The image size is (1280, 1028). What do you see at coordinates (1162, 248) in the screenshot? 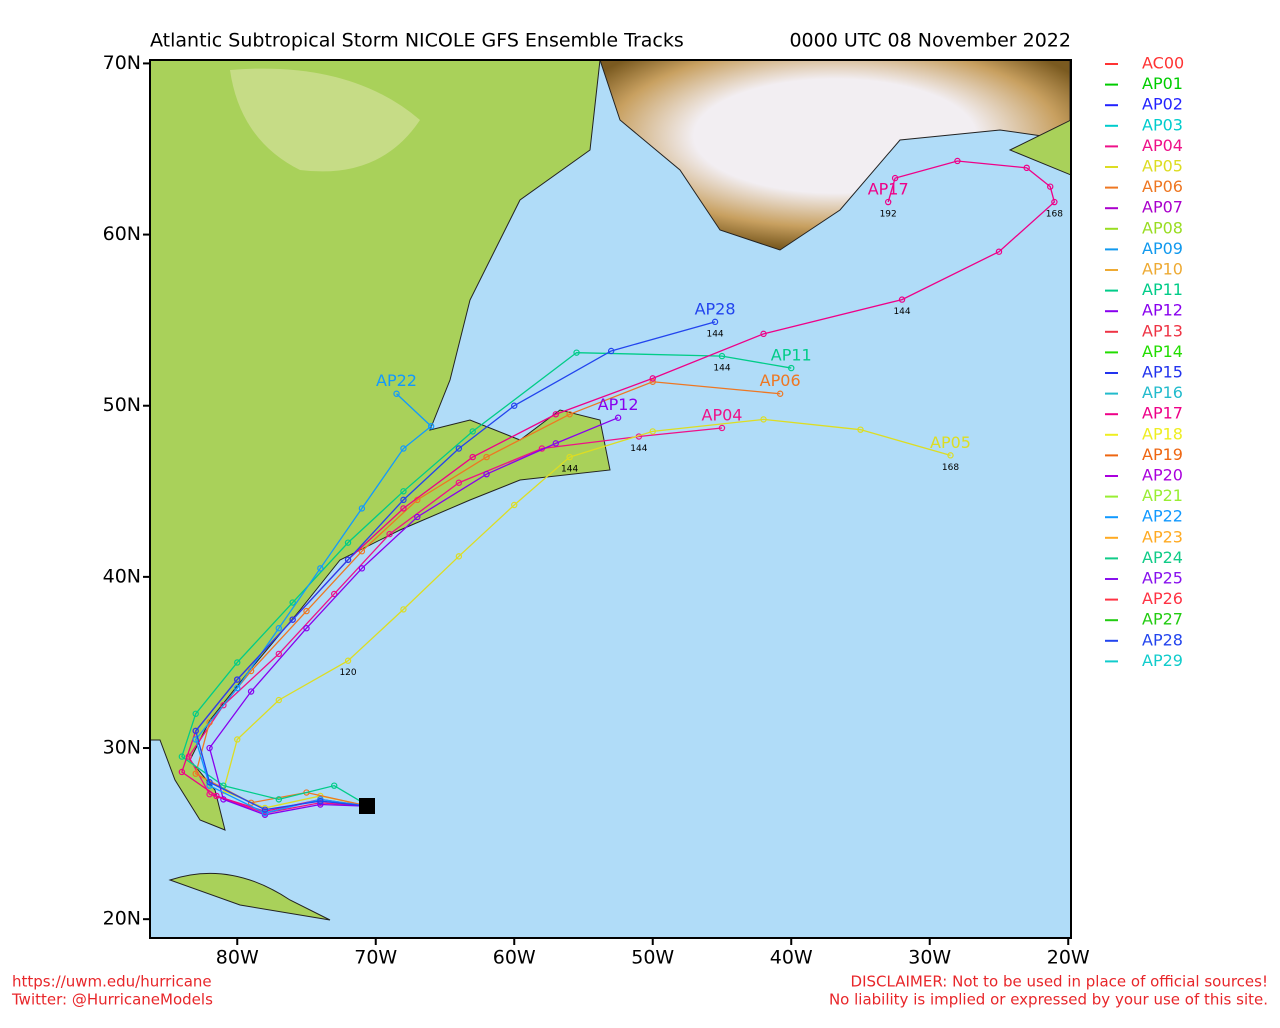
I see `legend-label: AP09` at bounding box center [1162, 248].